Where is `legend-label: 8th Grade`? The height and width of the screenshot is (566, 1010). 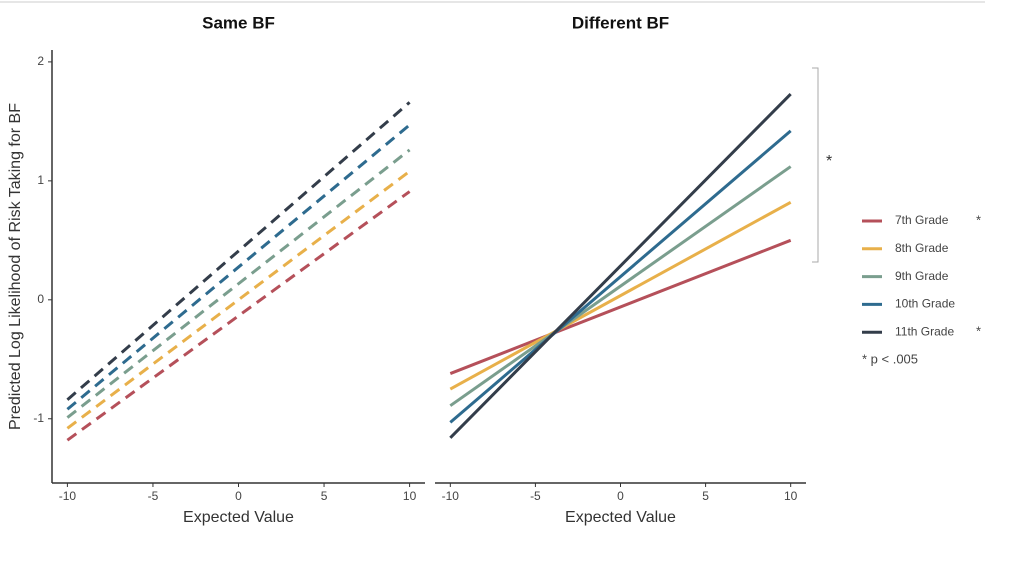 legend-label: 8th Grade is located at coordinates (922, 248).